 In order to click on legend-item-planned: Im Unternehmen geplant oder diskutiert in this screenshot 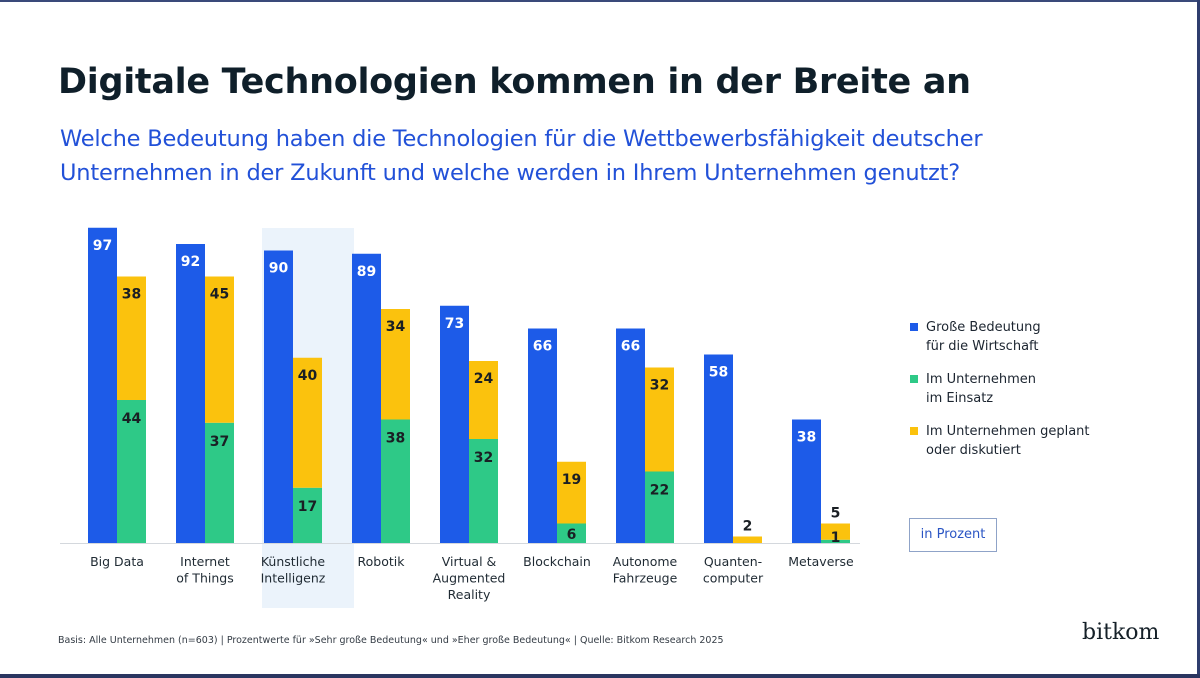, I will do `click(1023, 441)`.